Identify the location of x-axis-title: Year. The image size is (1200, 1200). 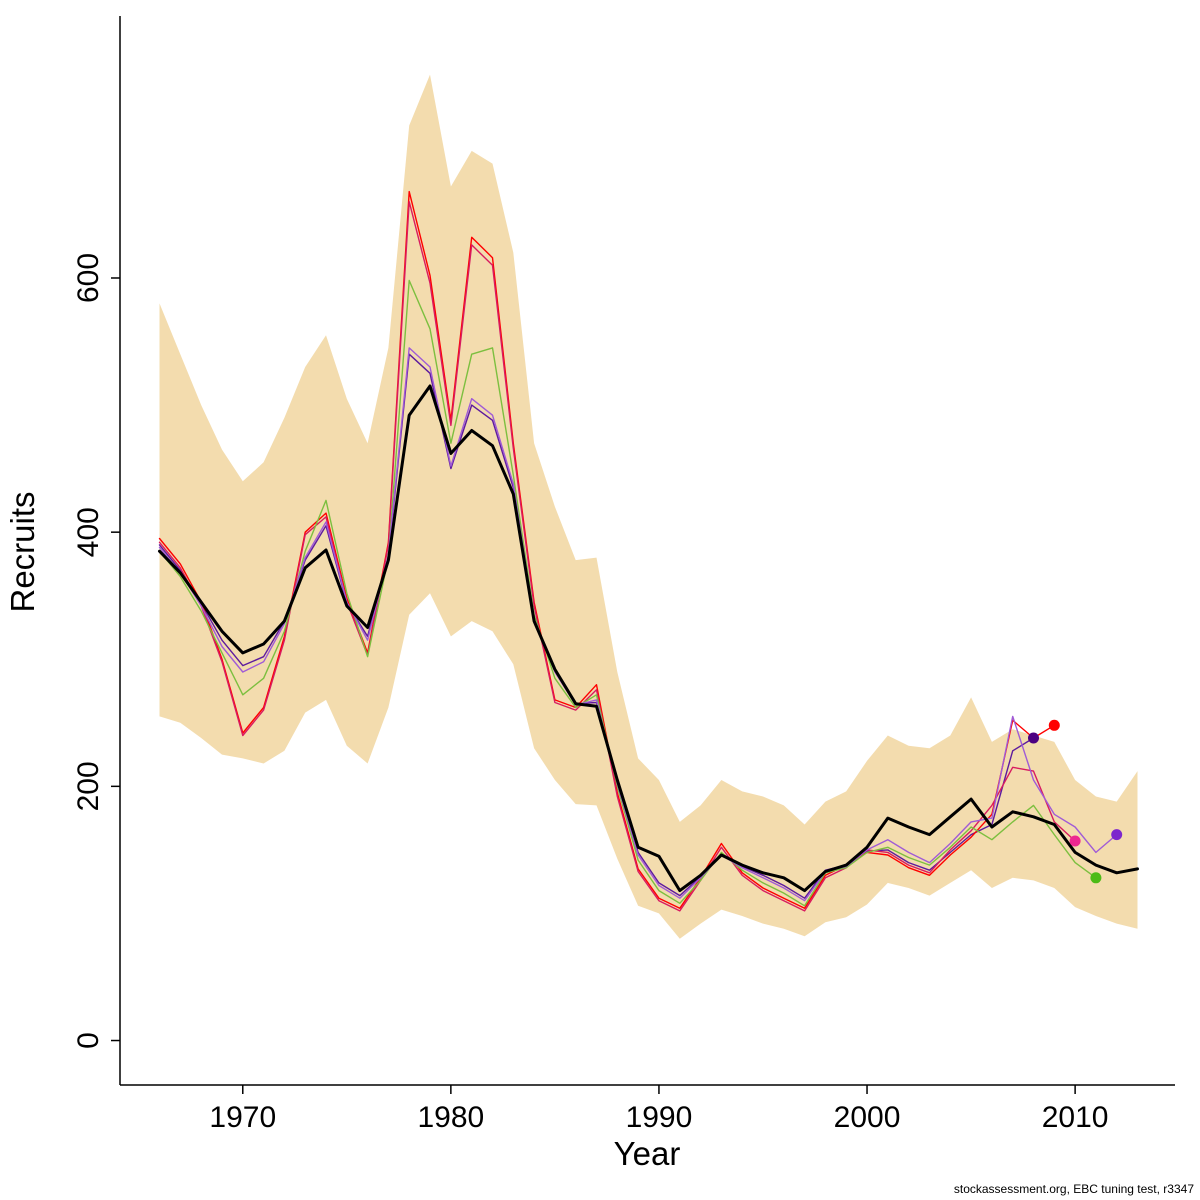
(647, 1153).